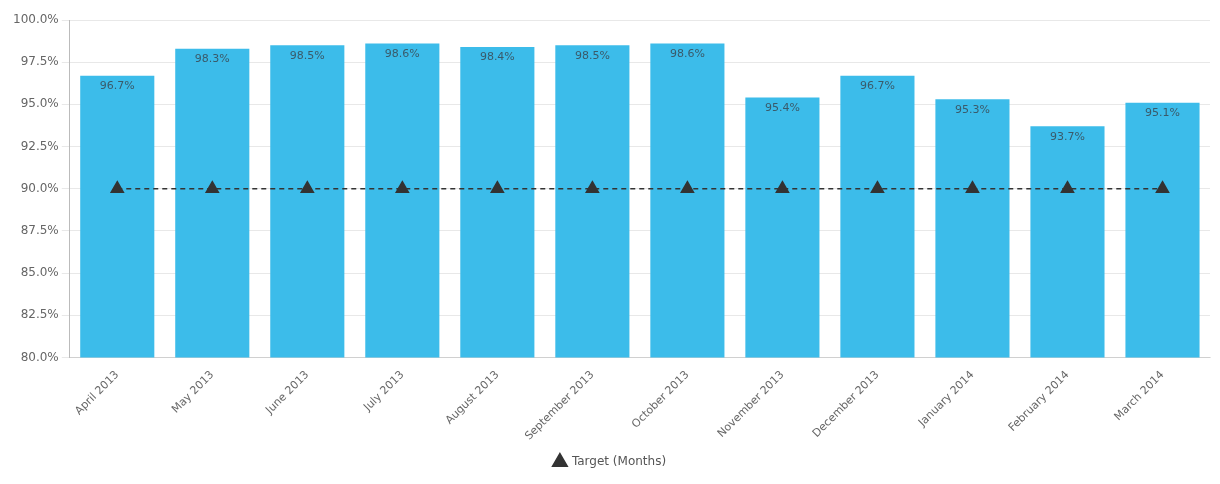 The width and height of the screenshot is (1220, 484). Describe the element at coordinates (35, 19) in the screenshot. I see `y-tick-label: 100.0%` at that location.